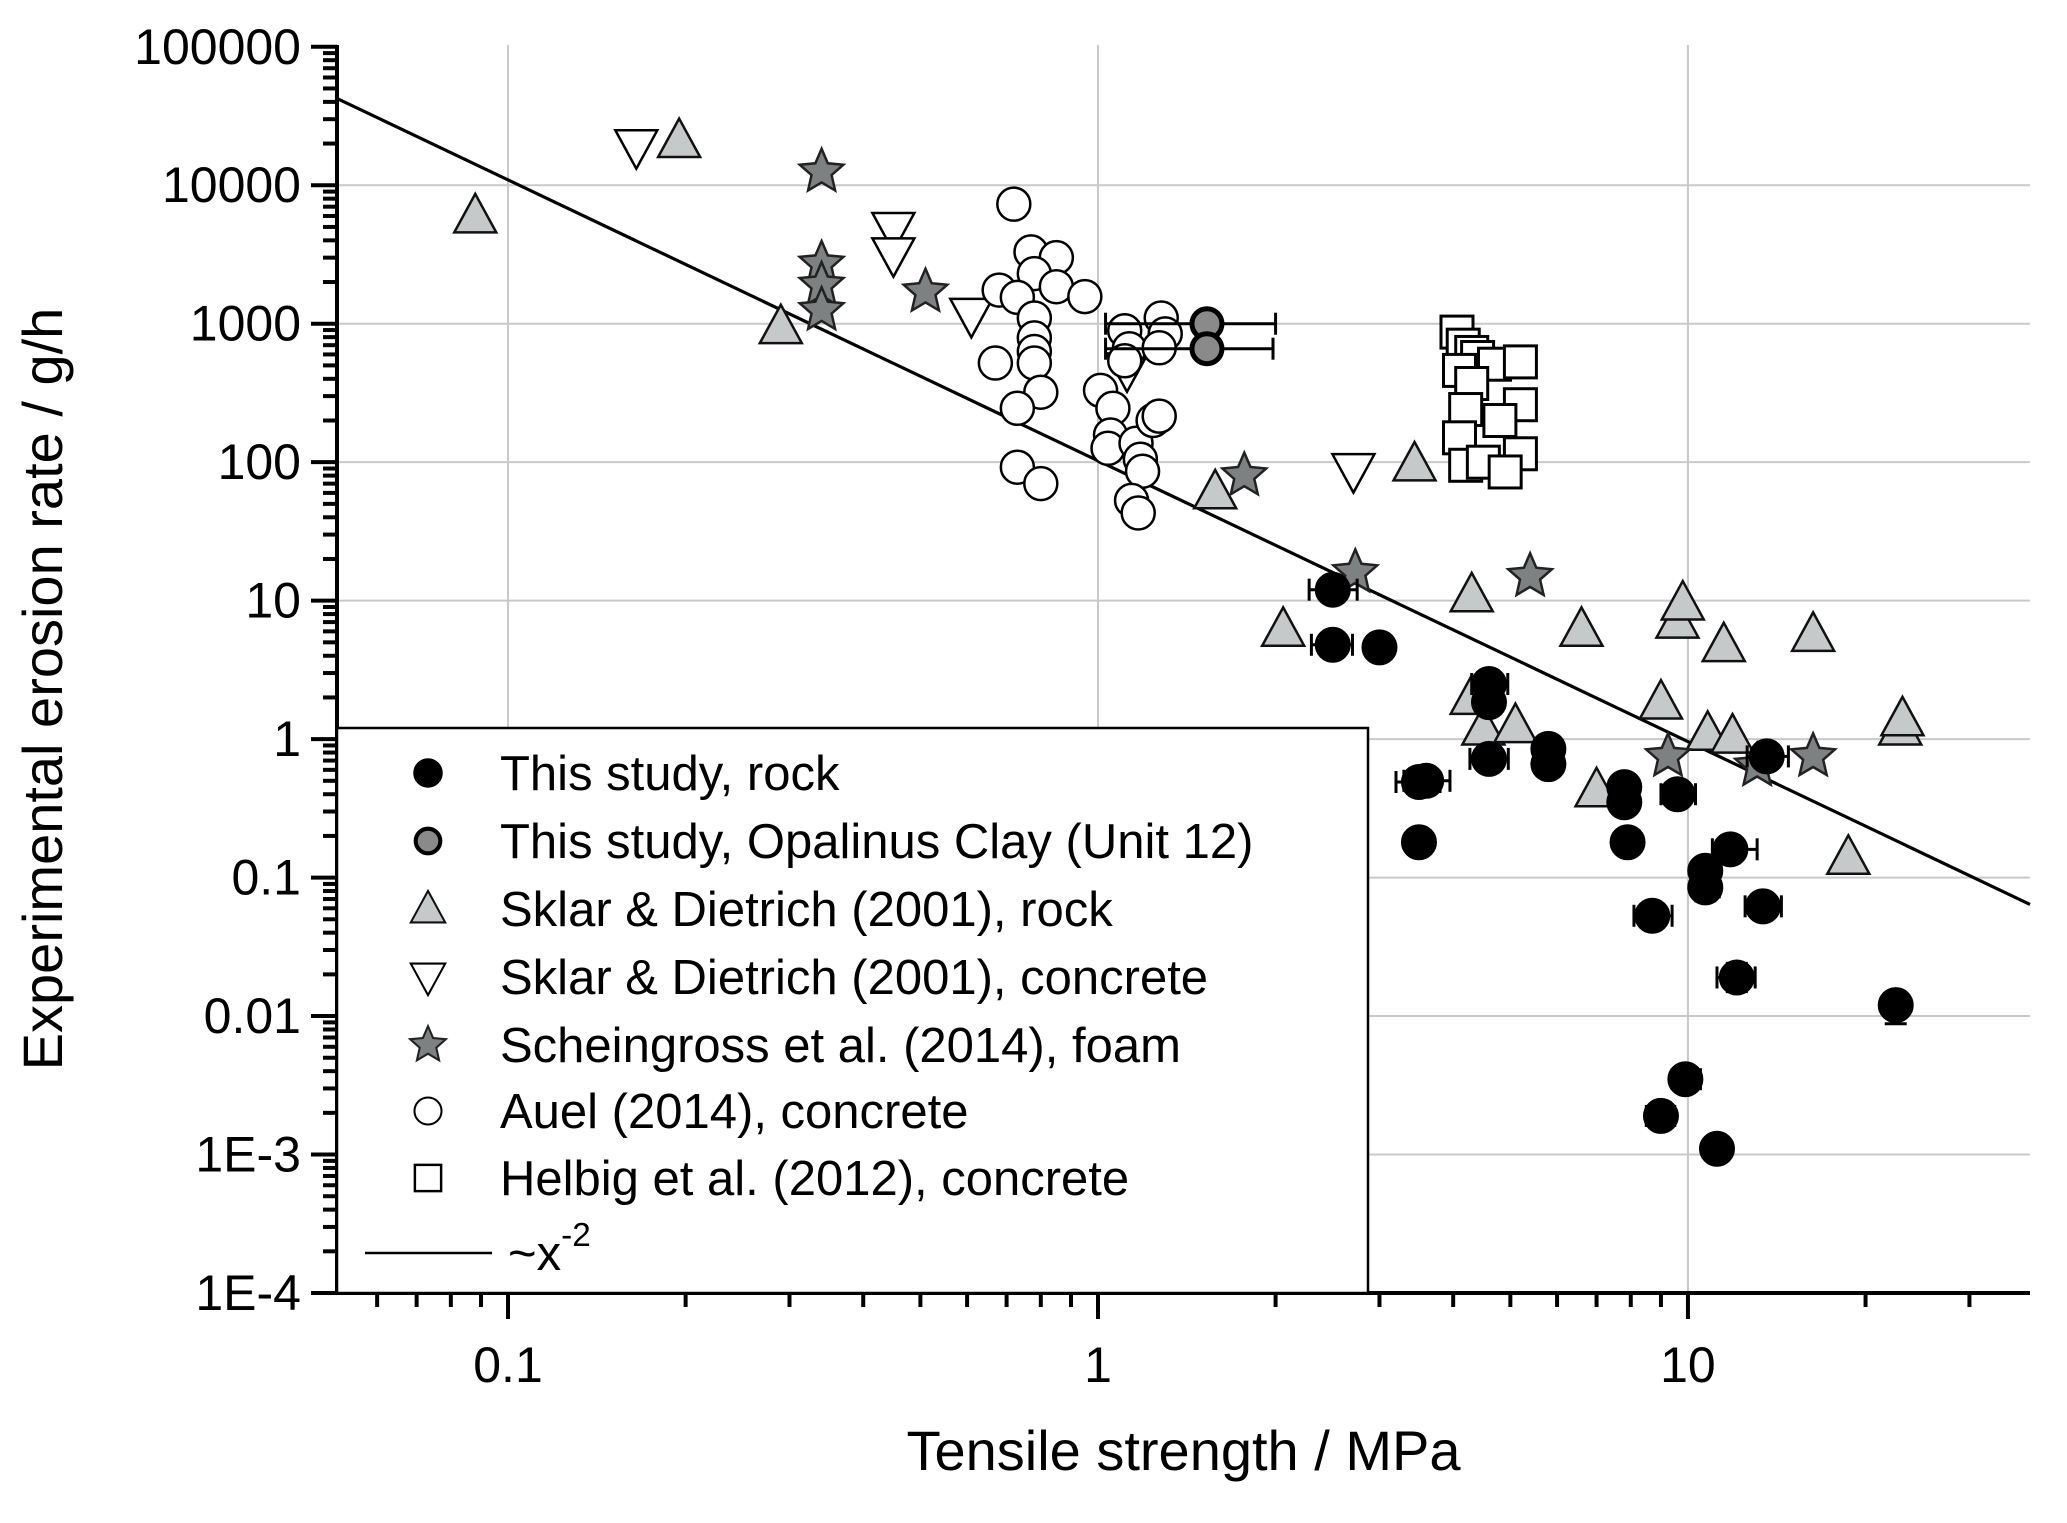 This screenshot has height=1523, width=2067. I want to click on legend-item-this_study_opalinus: This study, Opalinus Clay (Unit 12), so click(833, 842).